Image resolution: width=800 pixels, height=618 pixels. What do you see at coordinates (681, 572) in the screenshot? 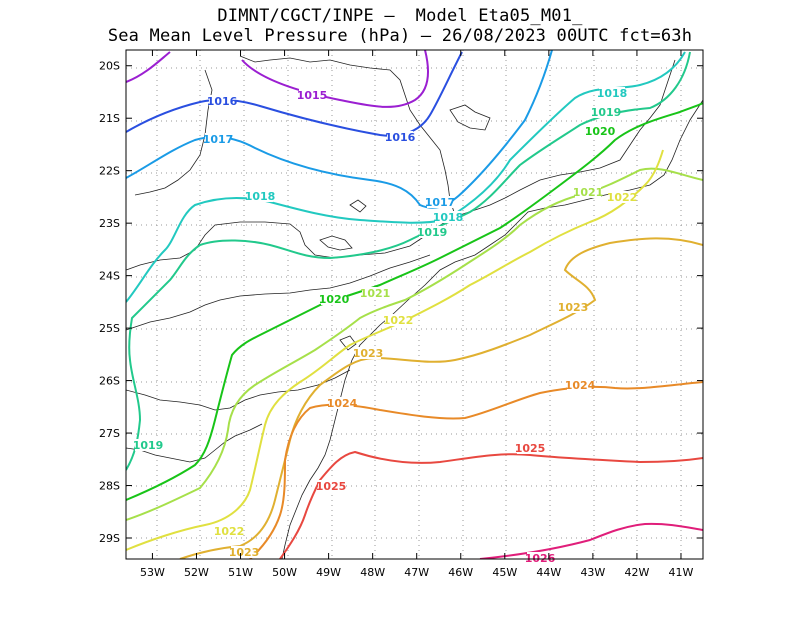
I see `lon-label: 41W` at bounding box center [681, 572].